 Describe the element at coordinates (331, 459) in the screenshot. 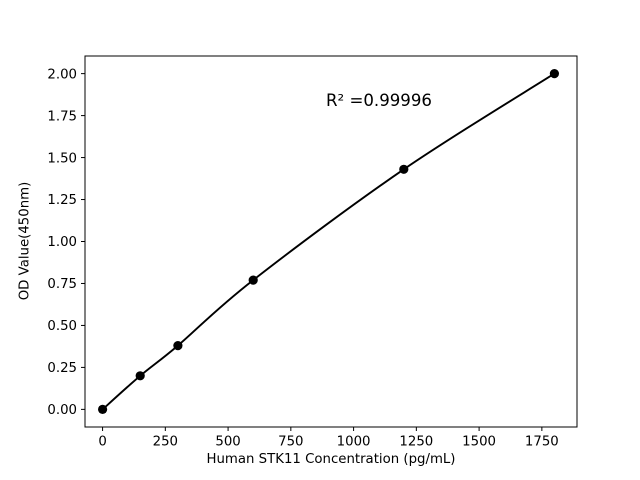

I see `x-axis-label: Human STK11 Concentration (pg/mL)` at that location.